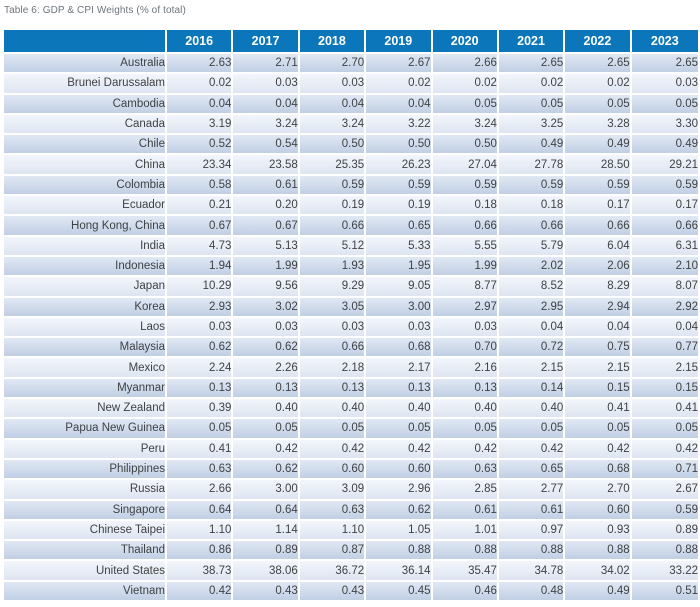 The width and height of the screenshot is (700, 607). I want to click on country-label: Thailand, so click(85, 551).